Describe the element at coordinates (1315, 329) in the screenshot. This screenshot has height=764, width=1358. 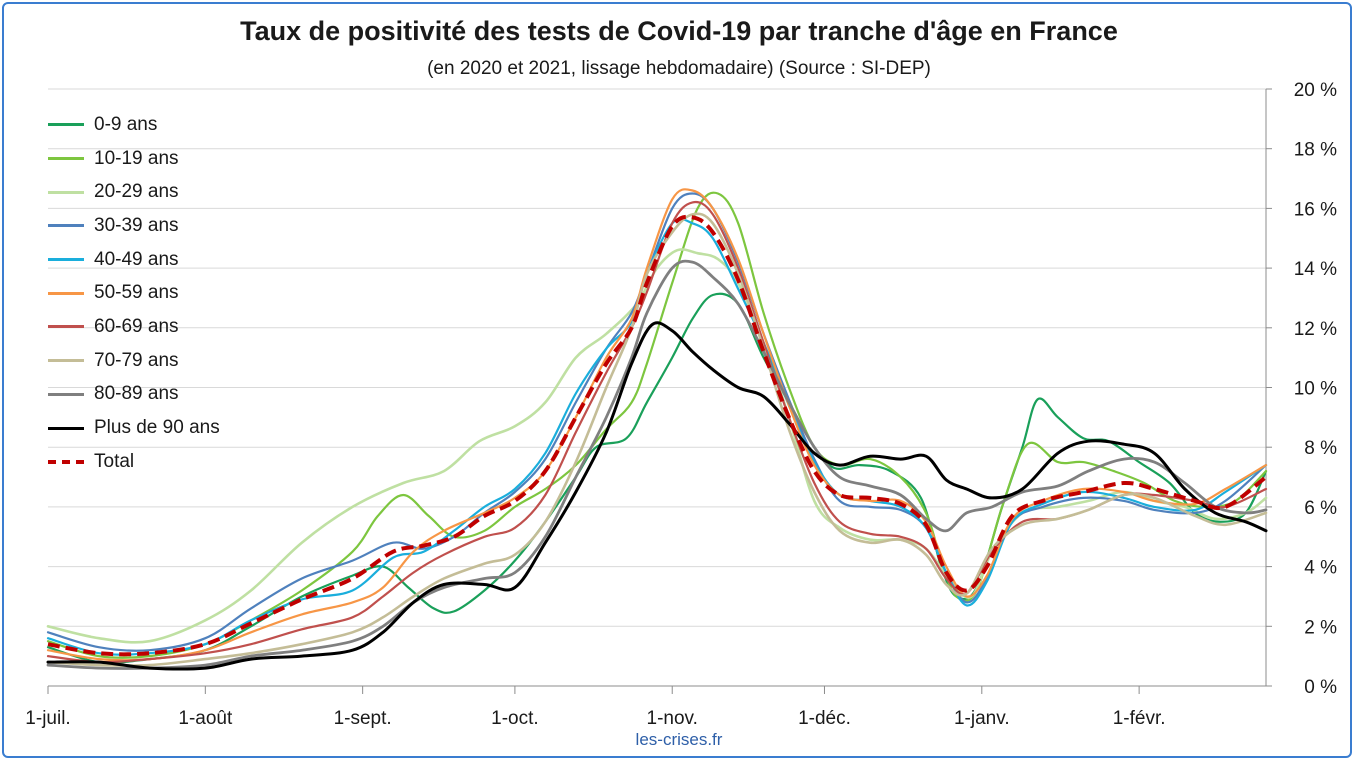
I see `y-tick-label: 12 %` at that location.